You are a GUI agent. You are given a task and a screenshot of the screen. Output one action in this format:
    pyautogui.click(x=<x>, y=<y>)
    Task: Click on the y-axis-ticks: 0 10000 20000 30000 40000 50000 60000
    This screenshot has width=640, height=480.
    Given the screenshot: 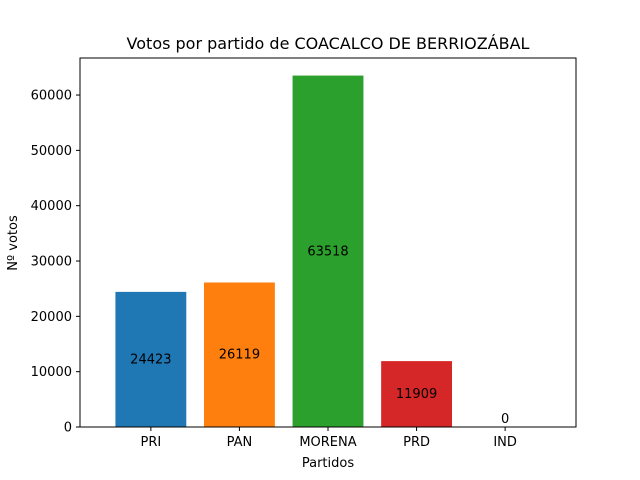 What is the action you would take?
    pyautogui.click(x=55, y=262)
    